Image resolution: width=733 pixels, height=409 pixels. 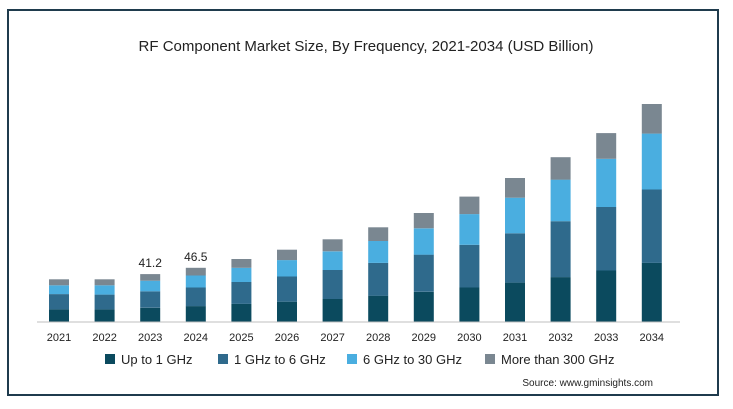 I want to click on data-labels: 41.2 46.5, so click(x=173, y=260).